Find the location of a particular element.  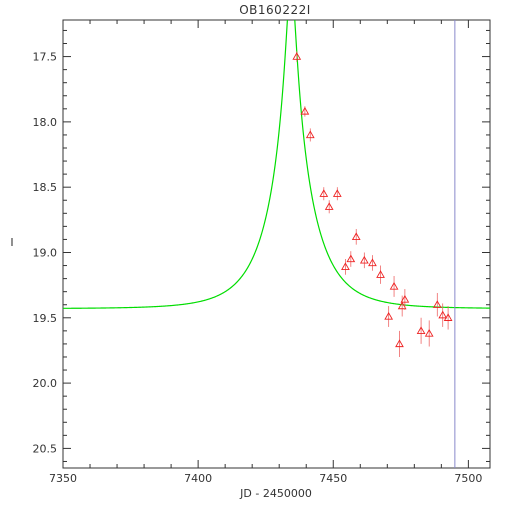

y-tick-label: 20.0 is located at coordinates (45, 383).